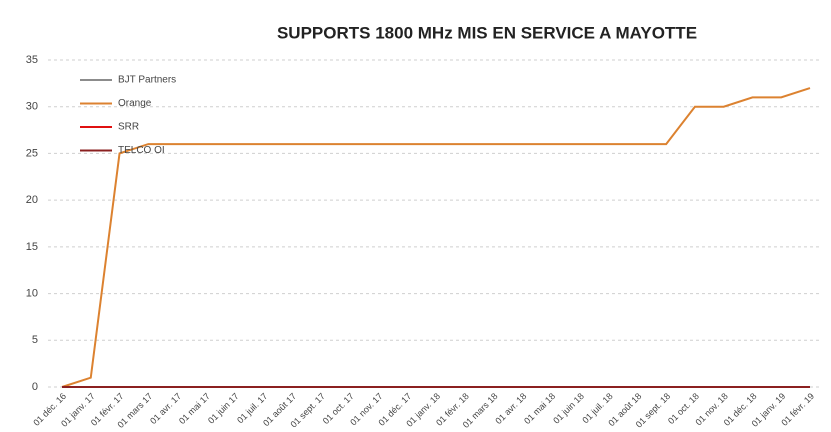  What do you see at coordinates (32, 247) in the screenshot?
I see `y-tick-label: 15` at bounding box center [32, 247].